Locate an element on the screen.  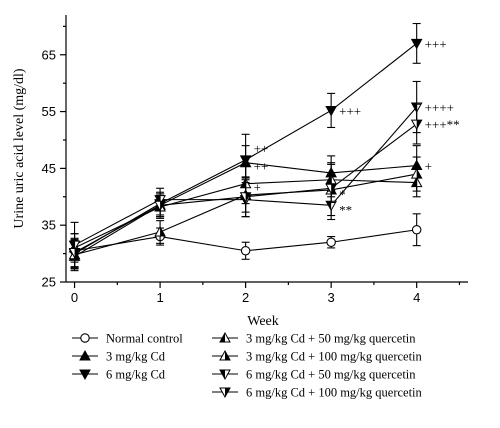
legend-label: 6 mg/kg Cd + 100 mg/kg quercetin is located at coordinates (334, 393).